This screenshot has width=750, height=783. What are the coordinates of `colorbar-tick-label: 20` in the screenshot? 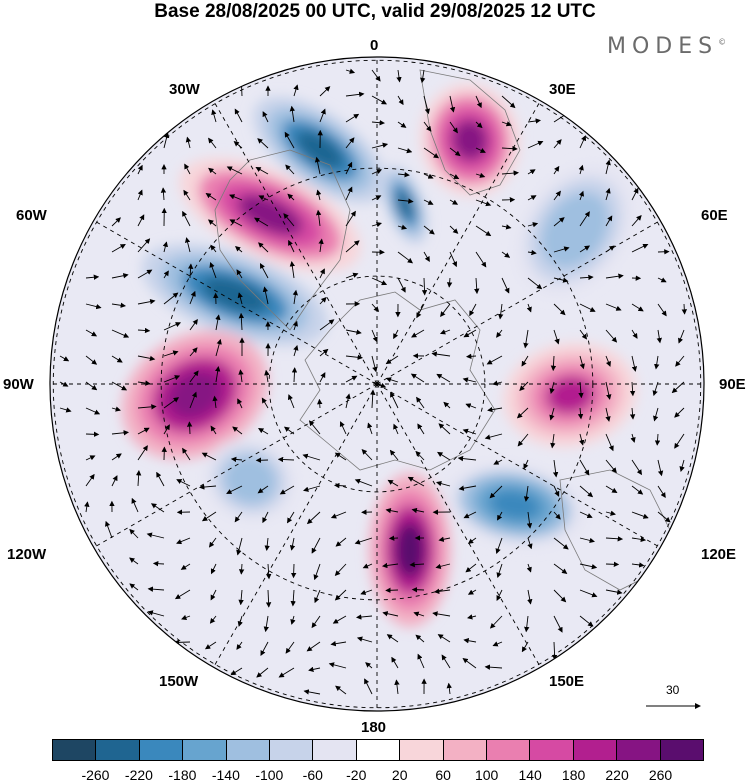 It's located at (399, 775).